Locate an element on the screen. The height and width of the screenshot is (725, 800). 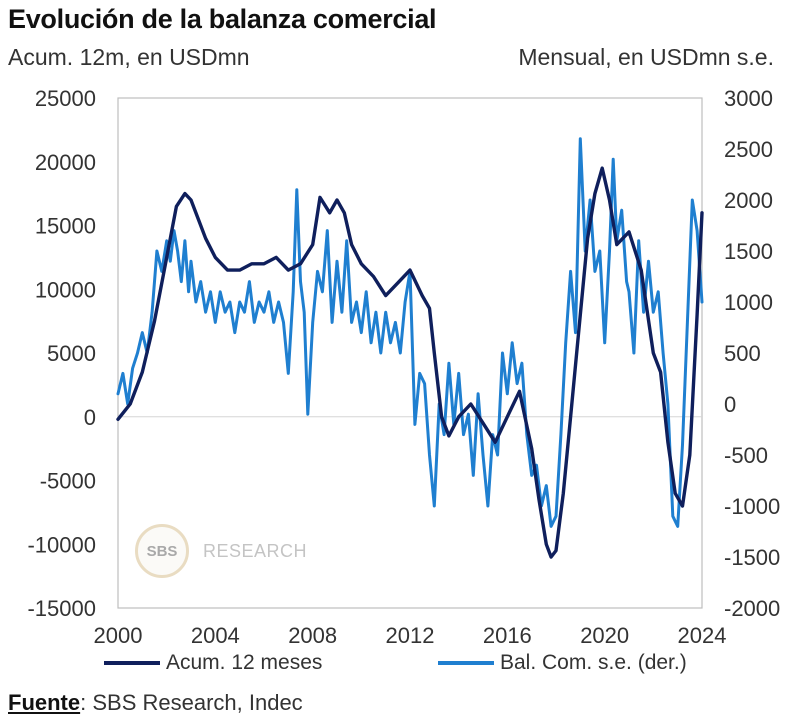
x-tick-label: 2024 is located at coordinates (702, 635).